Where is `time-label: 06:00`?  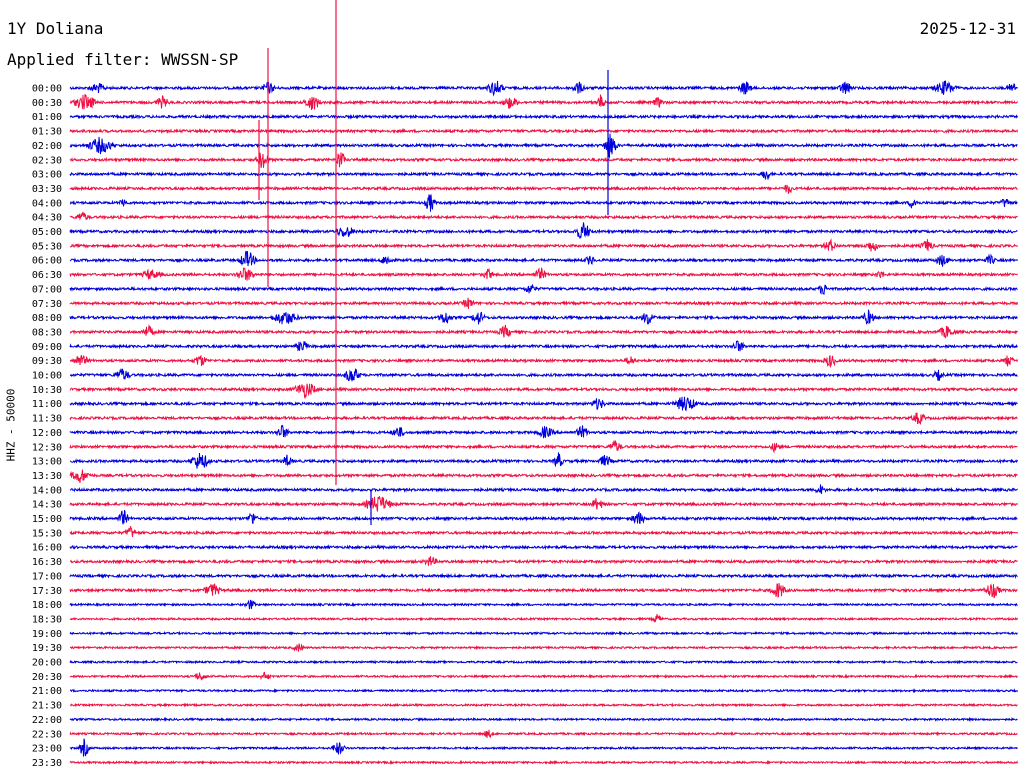 time-label: 06:00 is located at coordinates (47, 261).